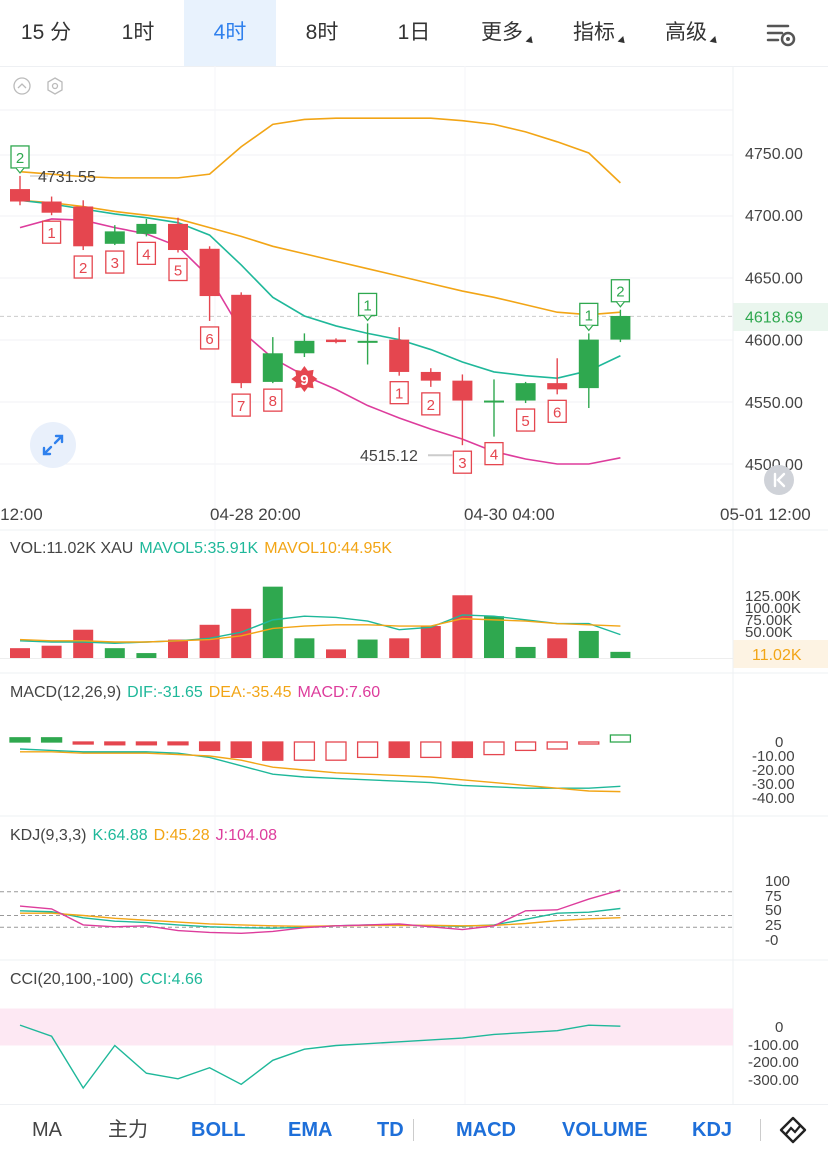  What do you see at coordinates (47, 1130) in the screenshot?
I see `indicator-ma: MA` at bounding box center [47, 1130].